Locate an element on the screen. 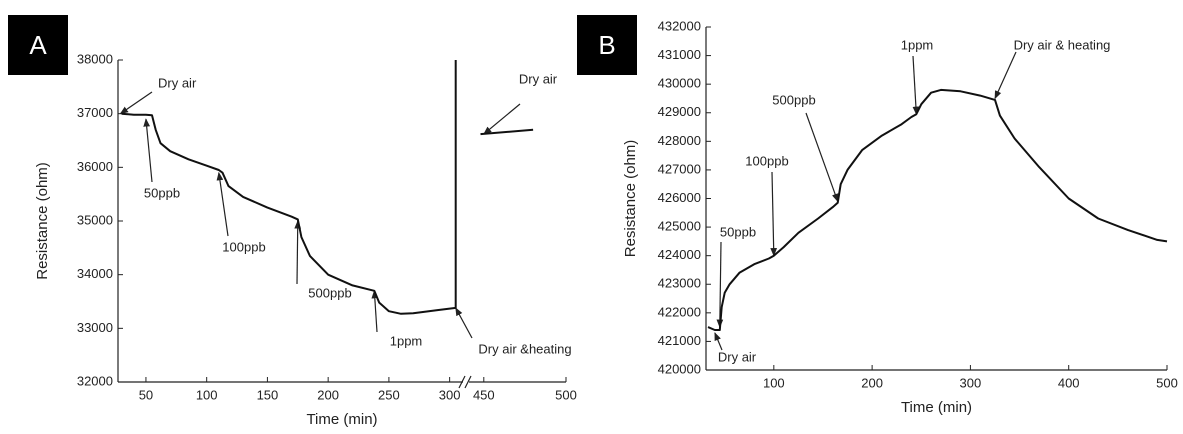 The width and height of the screenshot is (1183, 434). annotation-label: Dry air & heating is located at coordinates (1062, 44).